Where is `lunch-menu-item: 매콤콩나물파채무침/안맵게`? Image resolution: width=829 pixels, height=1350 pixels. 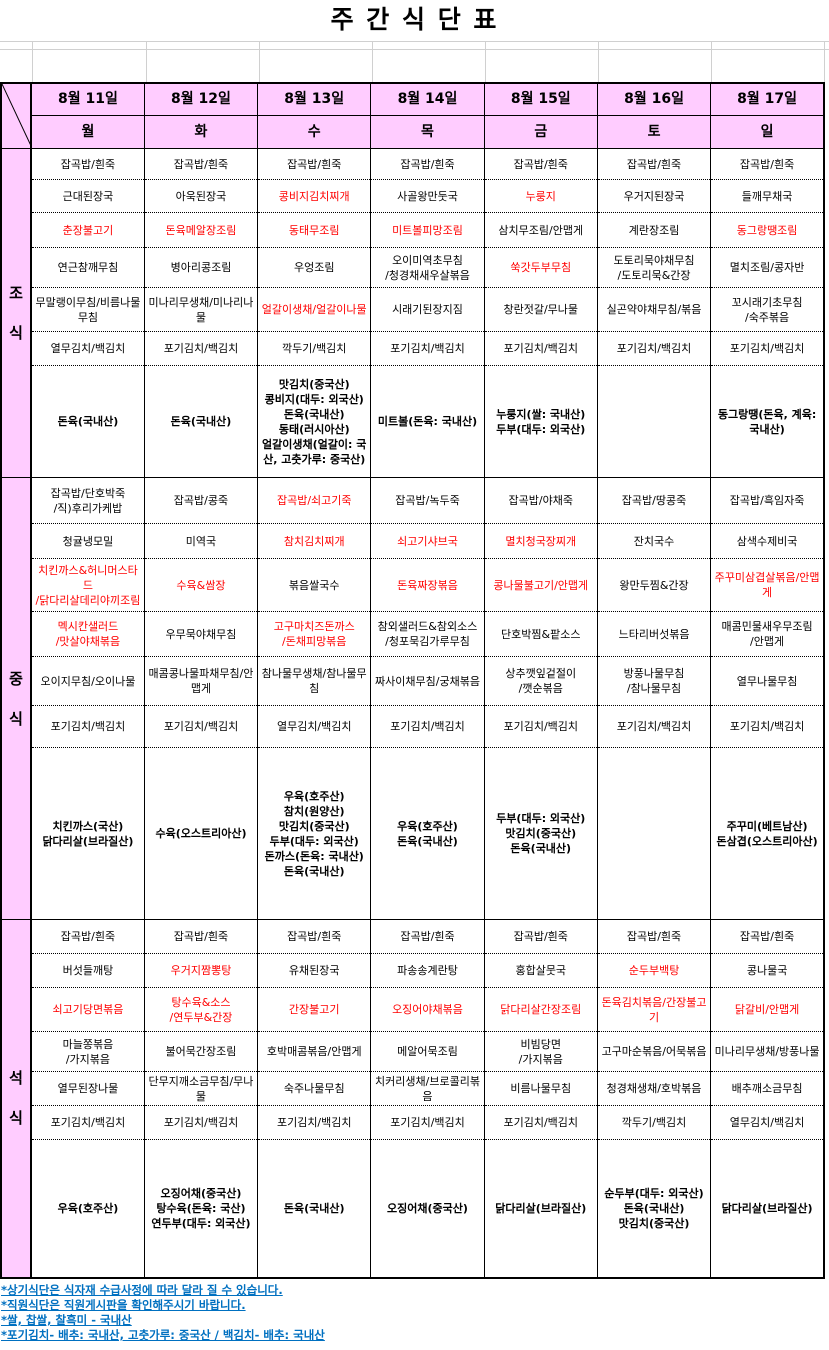 lunch-menu-item: 매콤콩나물파채무침/안맵게 is located at coordinates (201, 681).